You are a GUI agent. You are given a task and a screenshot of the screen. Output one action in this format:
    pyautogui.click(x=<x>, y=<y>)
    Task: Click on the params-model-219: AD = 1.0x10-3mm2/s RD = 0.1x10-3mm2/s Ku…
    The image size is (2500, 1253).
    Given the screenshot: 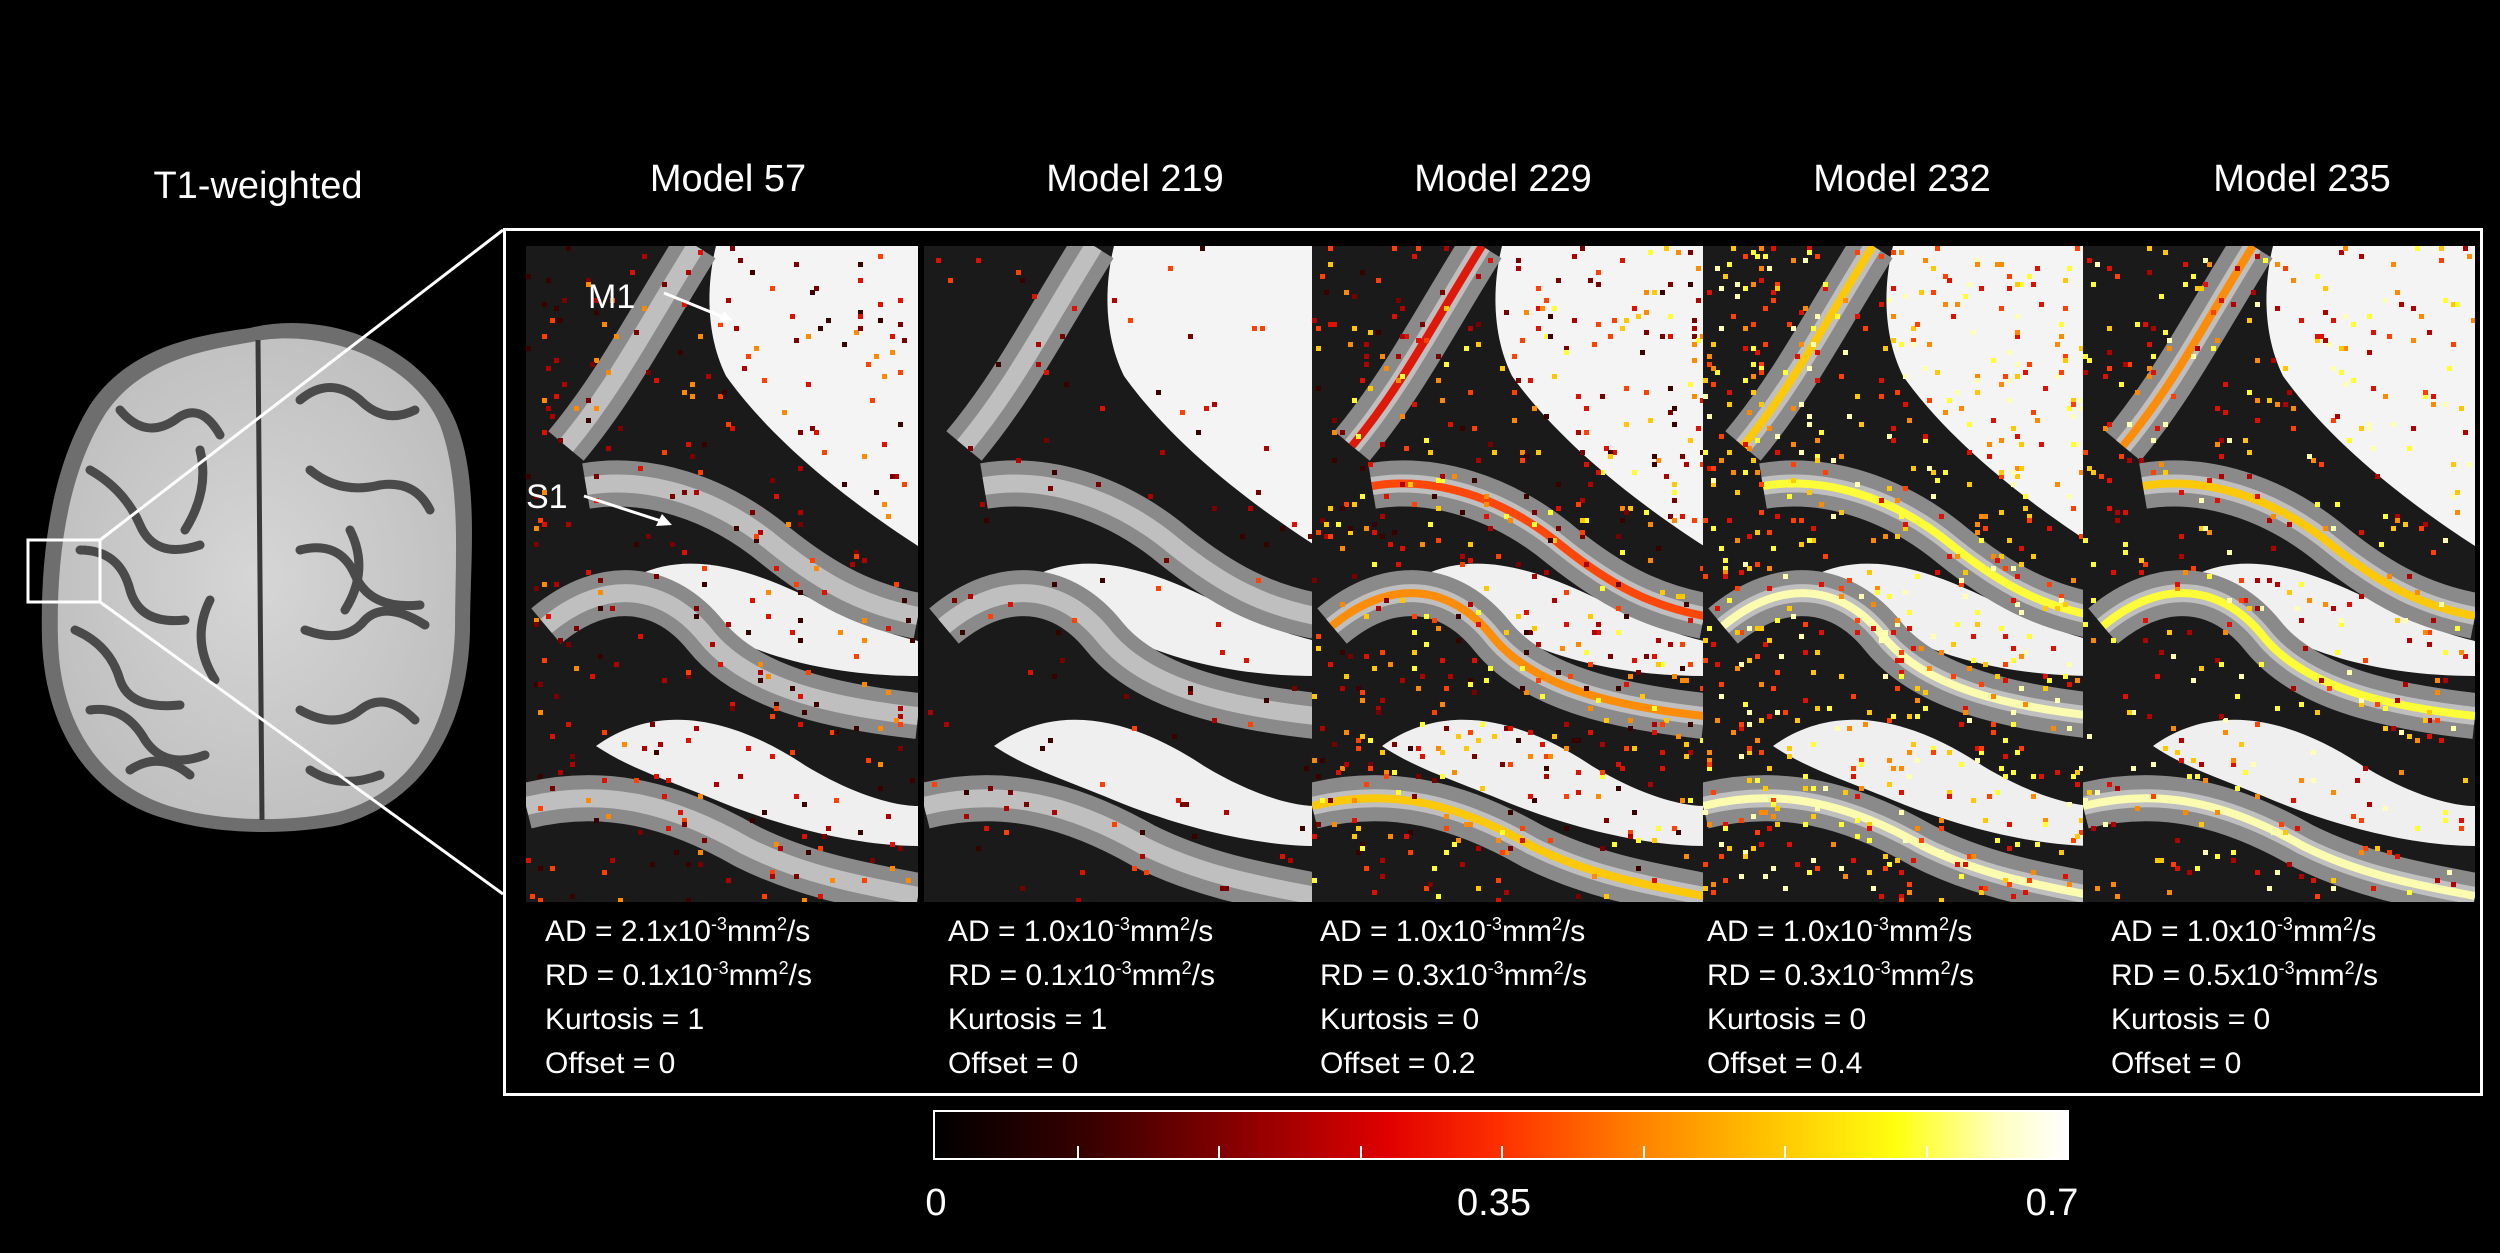 What is the action you would take?
    pyautogui.click(x=1081, y=998)
    